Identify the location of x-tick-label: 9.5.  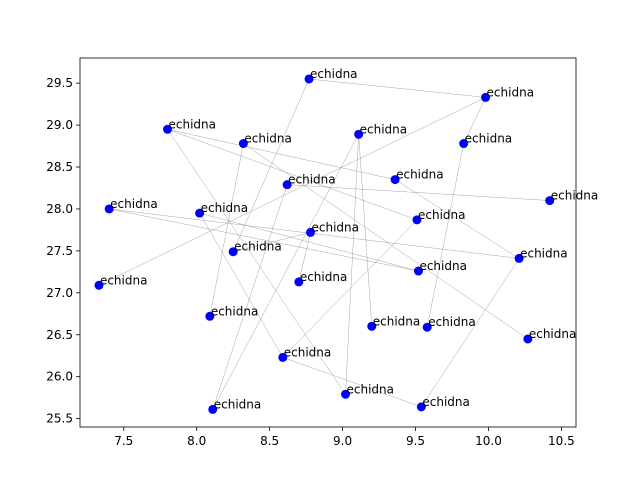
(415, 441).